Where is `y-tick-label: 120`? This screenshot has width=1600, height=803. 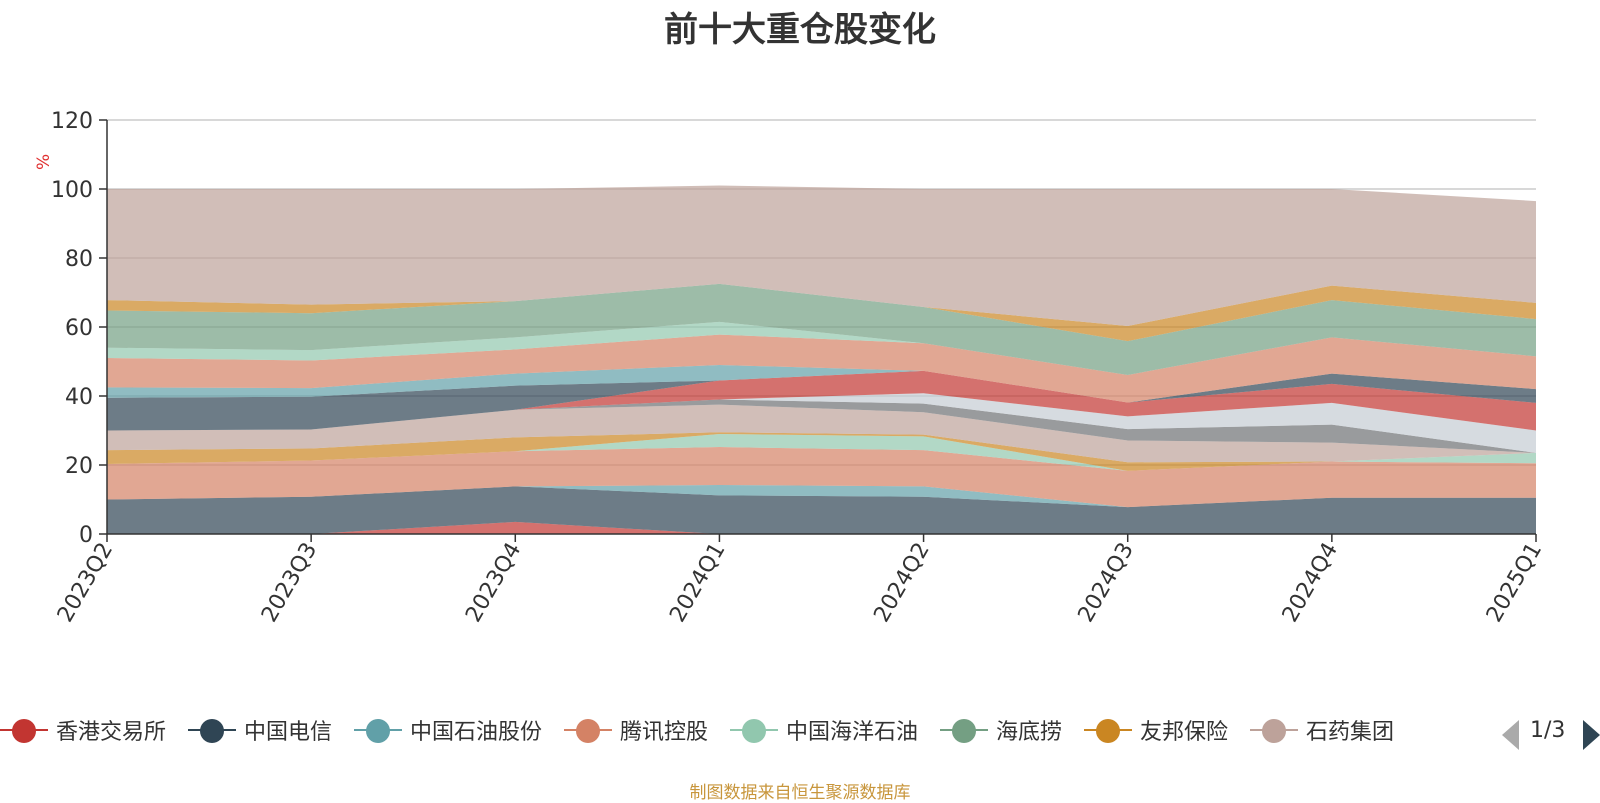 y-tick-label: 120 is located at coordinates (72, 121).